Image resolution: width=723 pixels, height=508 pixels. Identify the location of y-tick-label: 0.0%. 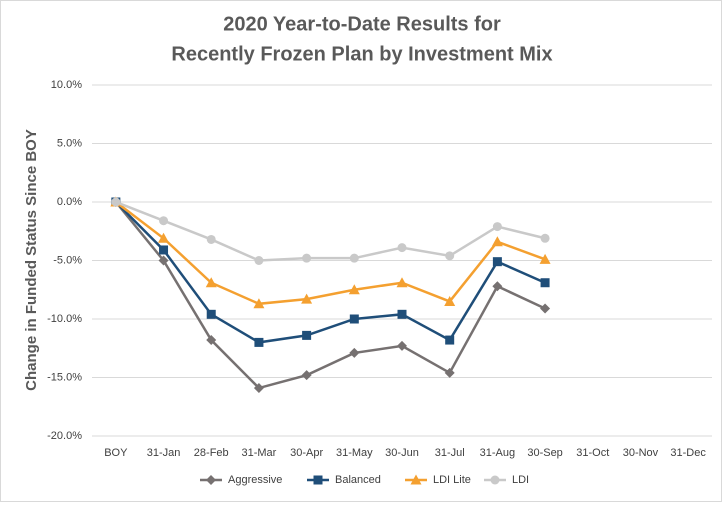
(69, 202).